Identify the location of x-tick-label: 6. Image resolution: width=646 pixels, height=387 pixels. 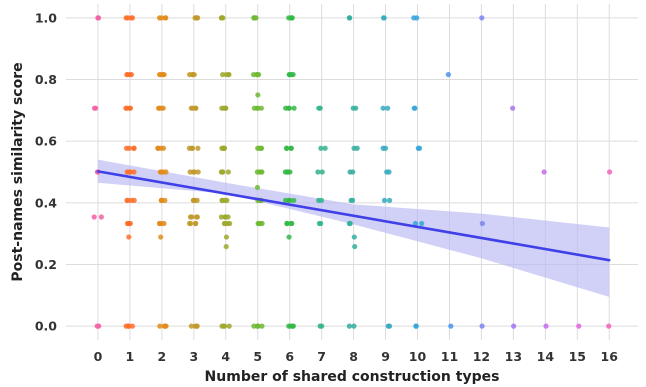
(289, 356).